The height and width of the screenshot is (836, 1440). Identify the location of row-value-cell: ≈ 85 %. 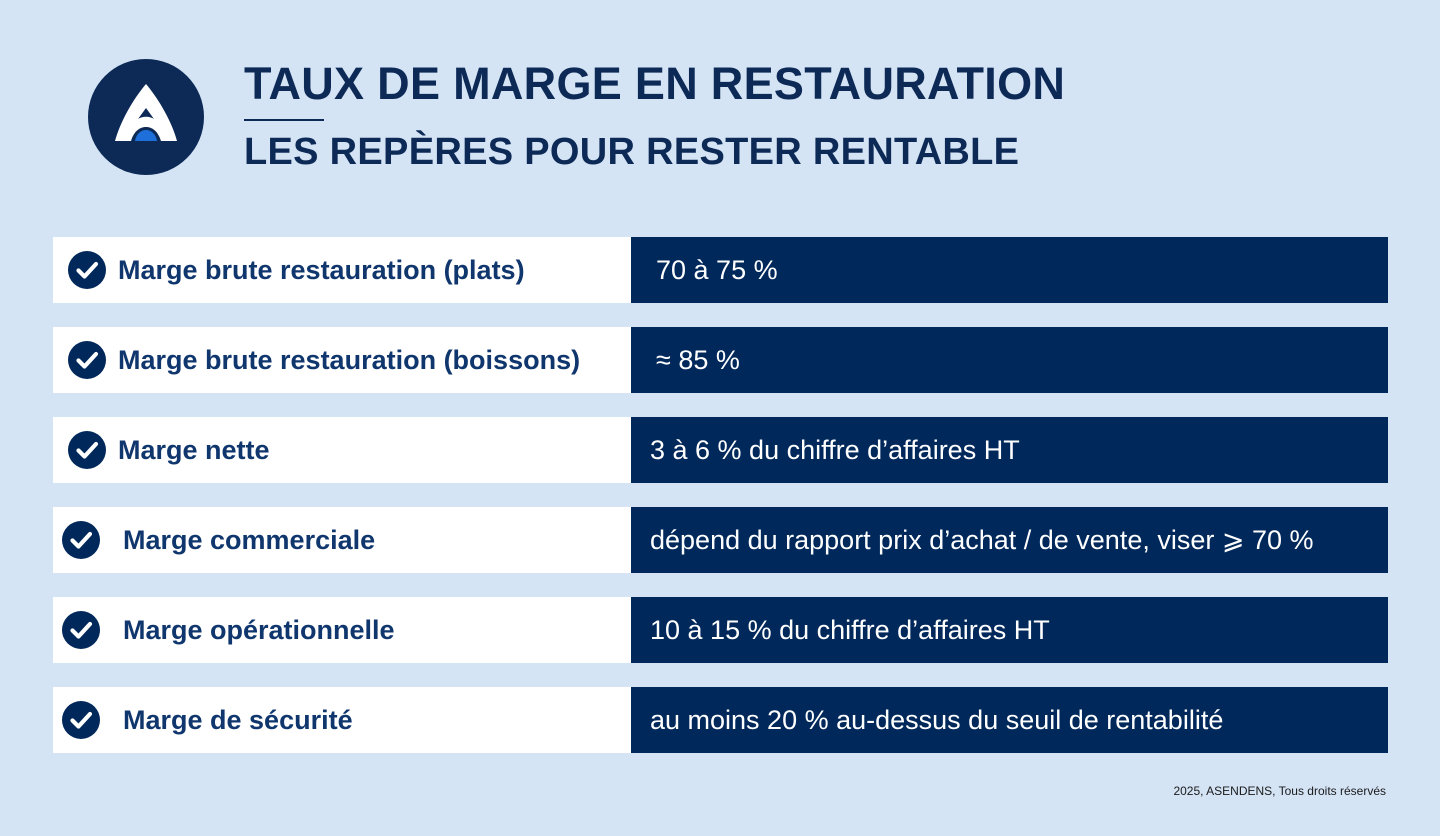
(1009, 360).